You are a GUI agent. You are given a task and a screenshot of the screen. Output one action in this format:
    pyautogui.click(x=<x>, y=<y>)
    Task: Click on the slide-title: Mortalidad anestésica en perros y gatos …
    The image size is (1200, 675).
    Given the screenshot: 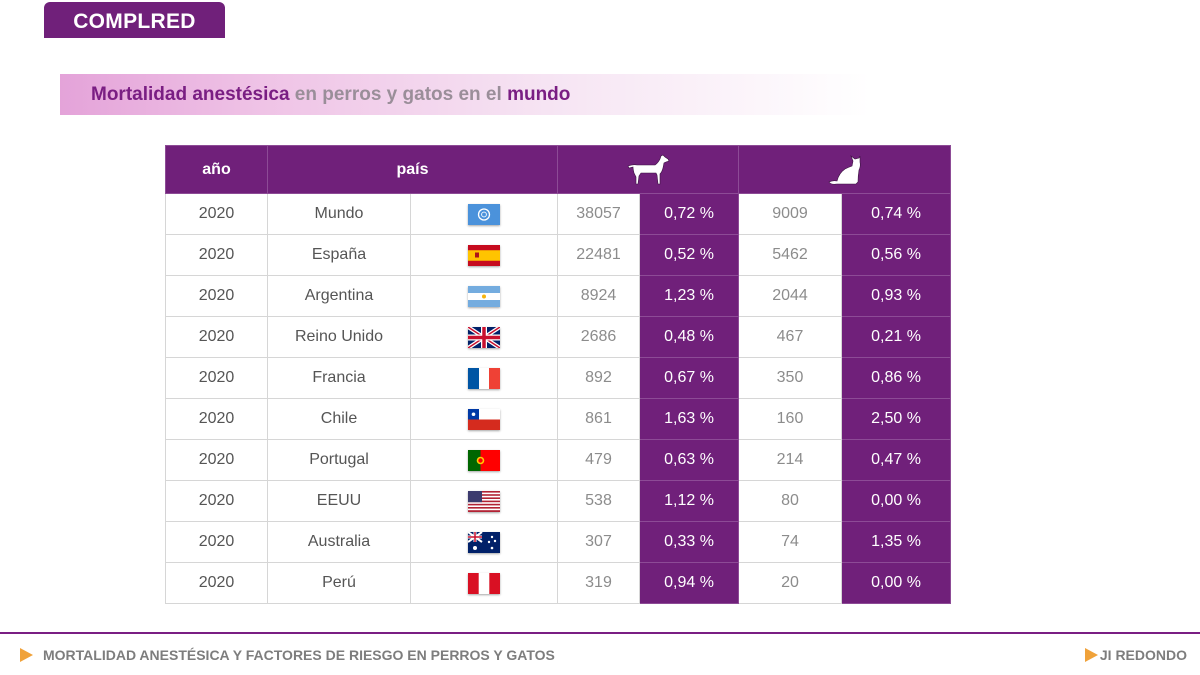 What is the action you would take?
    pyautogui.click(x=465, y=94)
    